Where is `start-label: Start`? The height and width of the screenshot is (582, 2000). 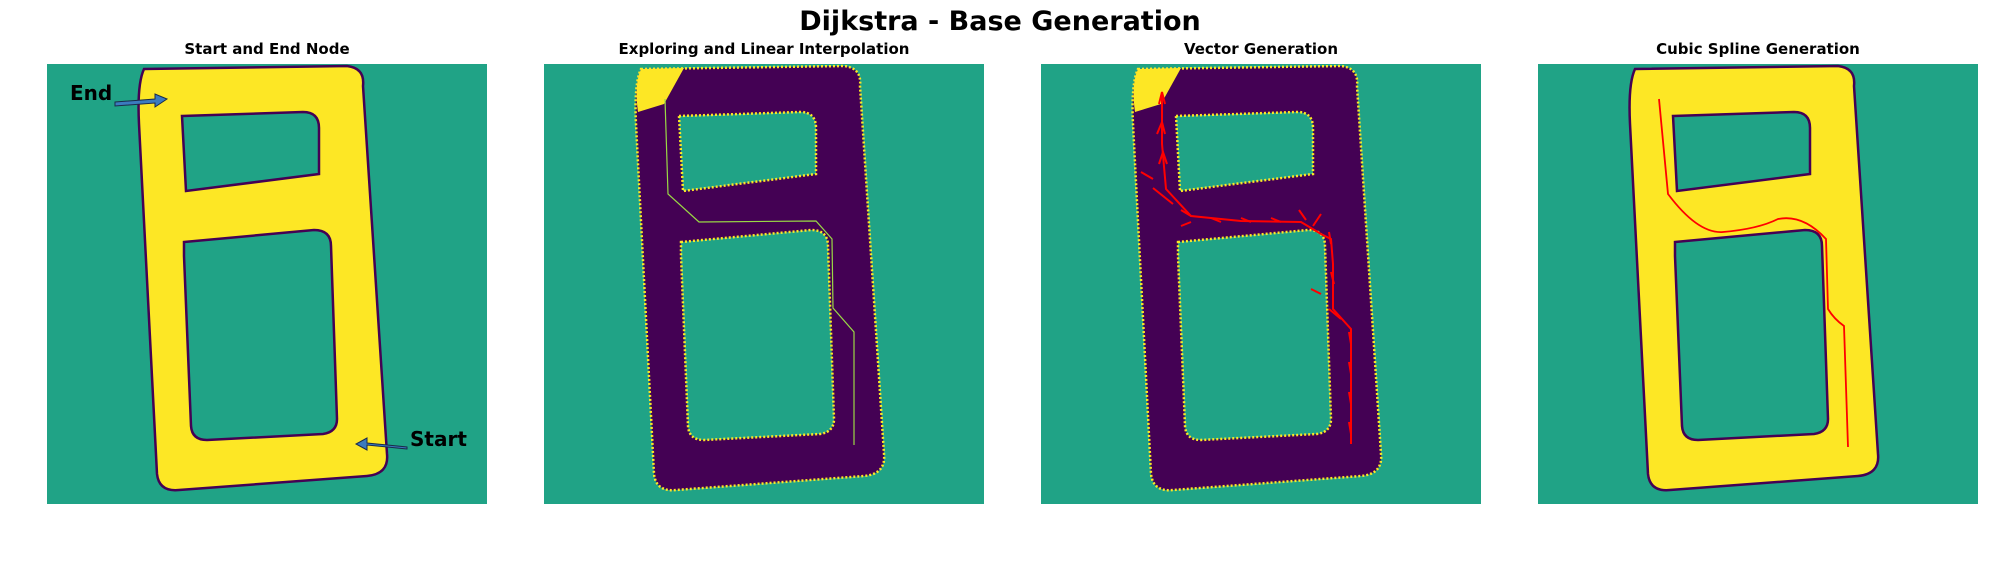
start-label: Start is located at coordinates (438, 439).